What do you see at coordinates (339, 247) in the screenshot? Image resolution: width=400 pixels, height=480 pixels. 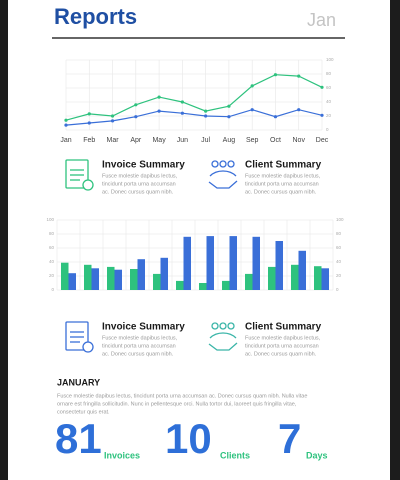 I see `y-tick-label-right: 60` at bounding box center [339, 247].